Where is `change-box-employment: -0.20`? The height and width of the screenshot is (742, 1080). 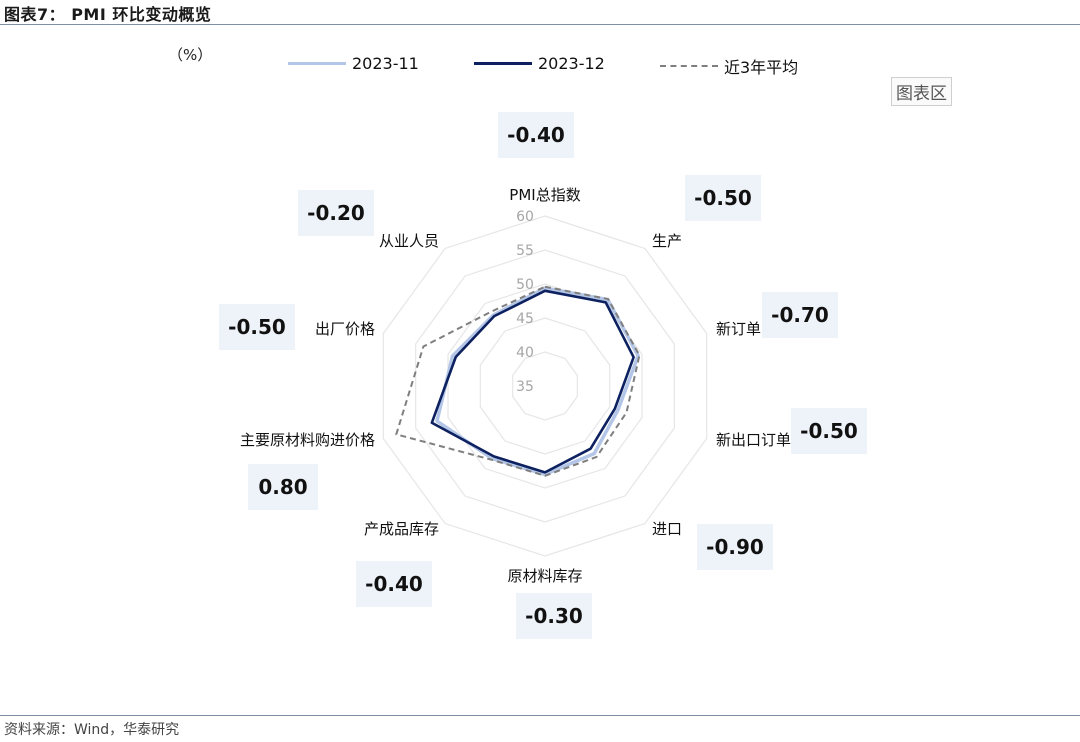
change-box-employment: -0.20 is located at coordinates (336, 213).